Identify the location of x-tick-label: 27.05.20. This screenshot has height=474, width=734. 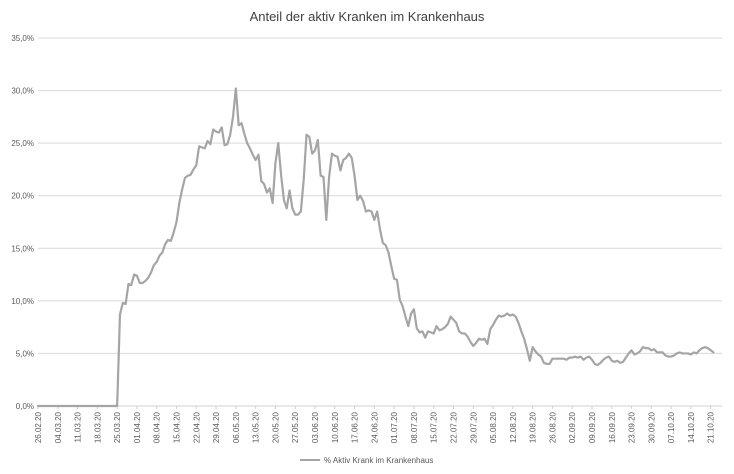
(295, 427).